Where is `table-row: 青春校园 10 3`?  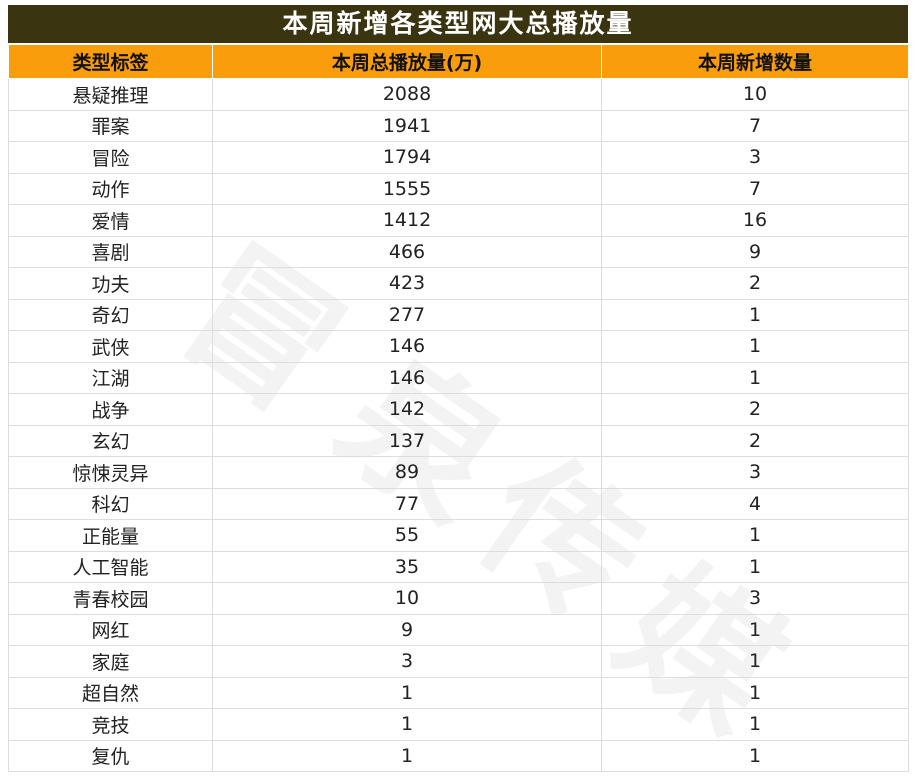
table-row: 青春校园 10 3 is located at coordinates (458, 598).